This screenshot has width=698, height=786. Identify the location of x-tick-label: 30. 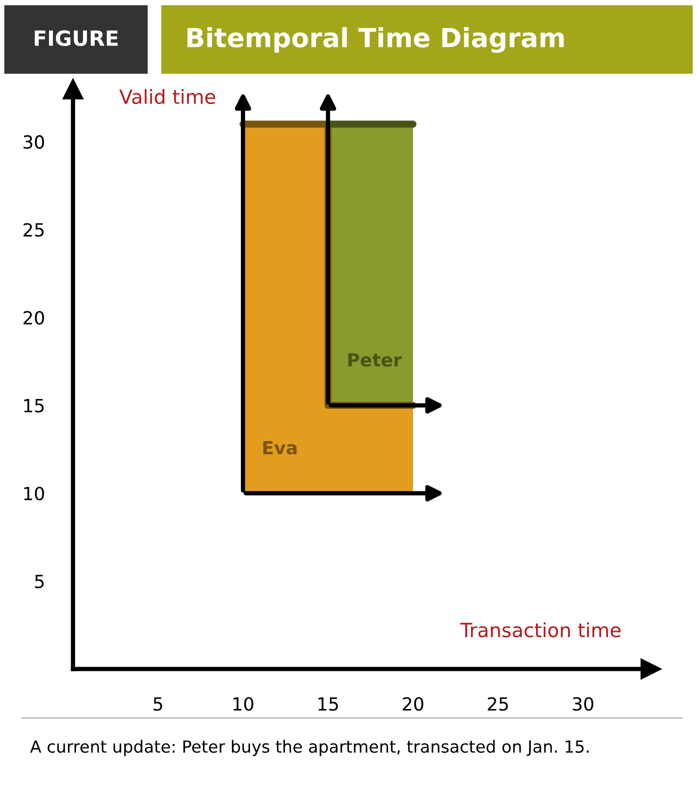
(583, 704).